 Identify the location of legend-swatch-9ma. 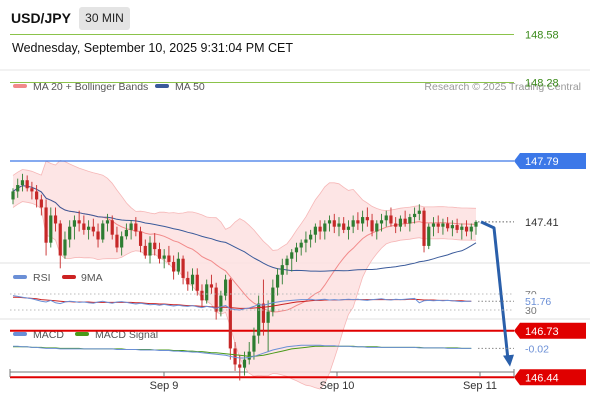
(69, 277).